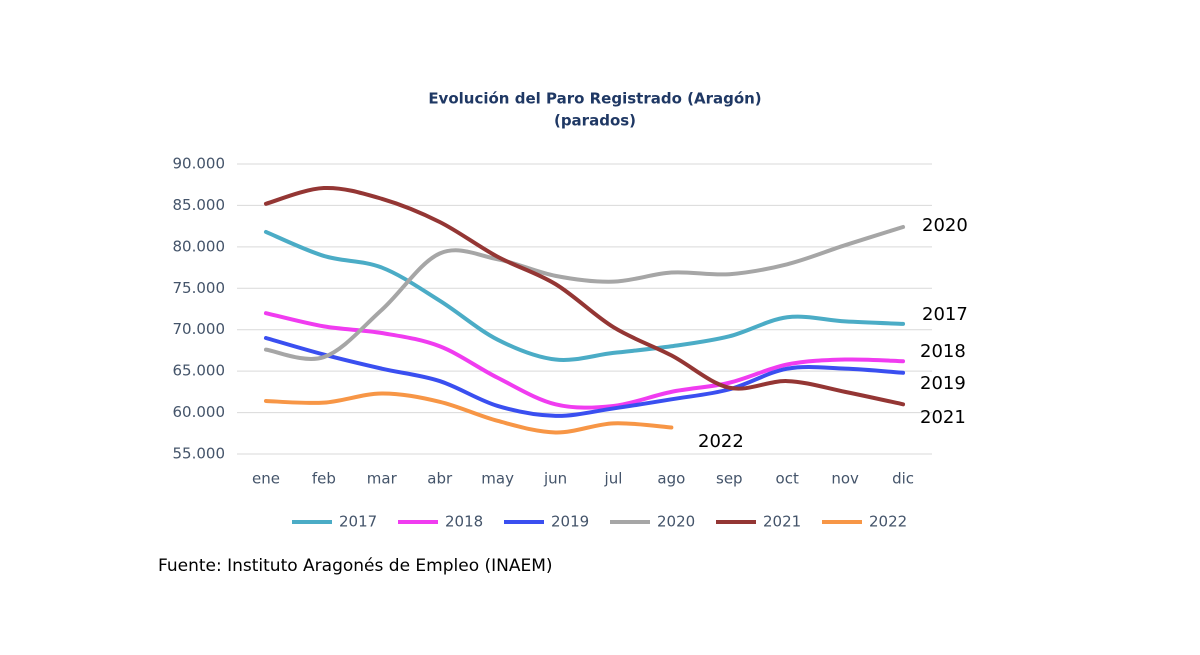  Describe the element at coordinates (903, 479) in the screenshot. I see `x-tick-label: dic` at that location.